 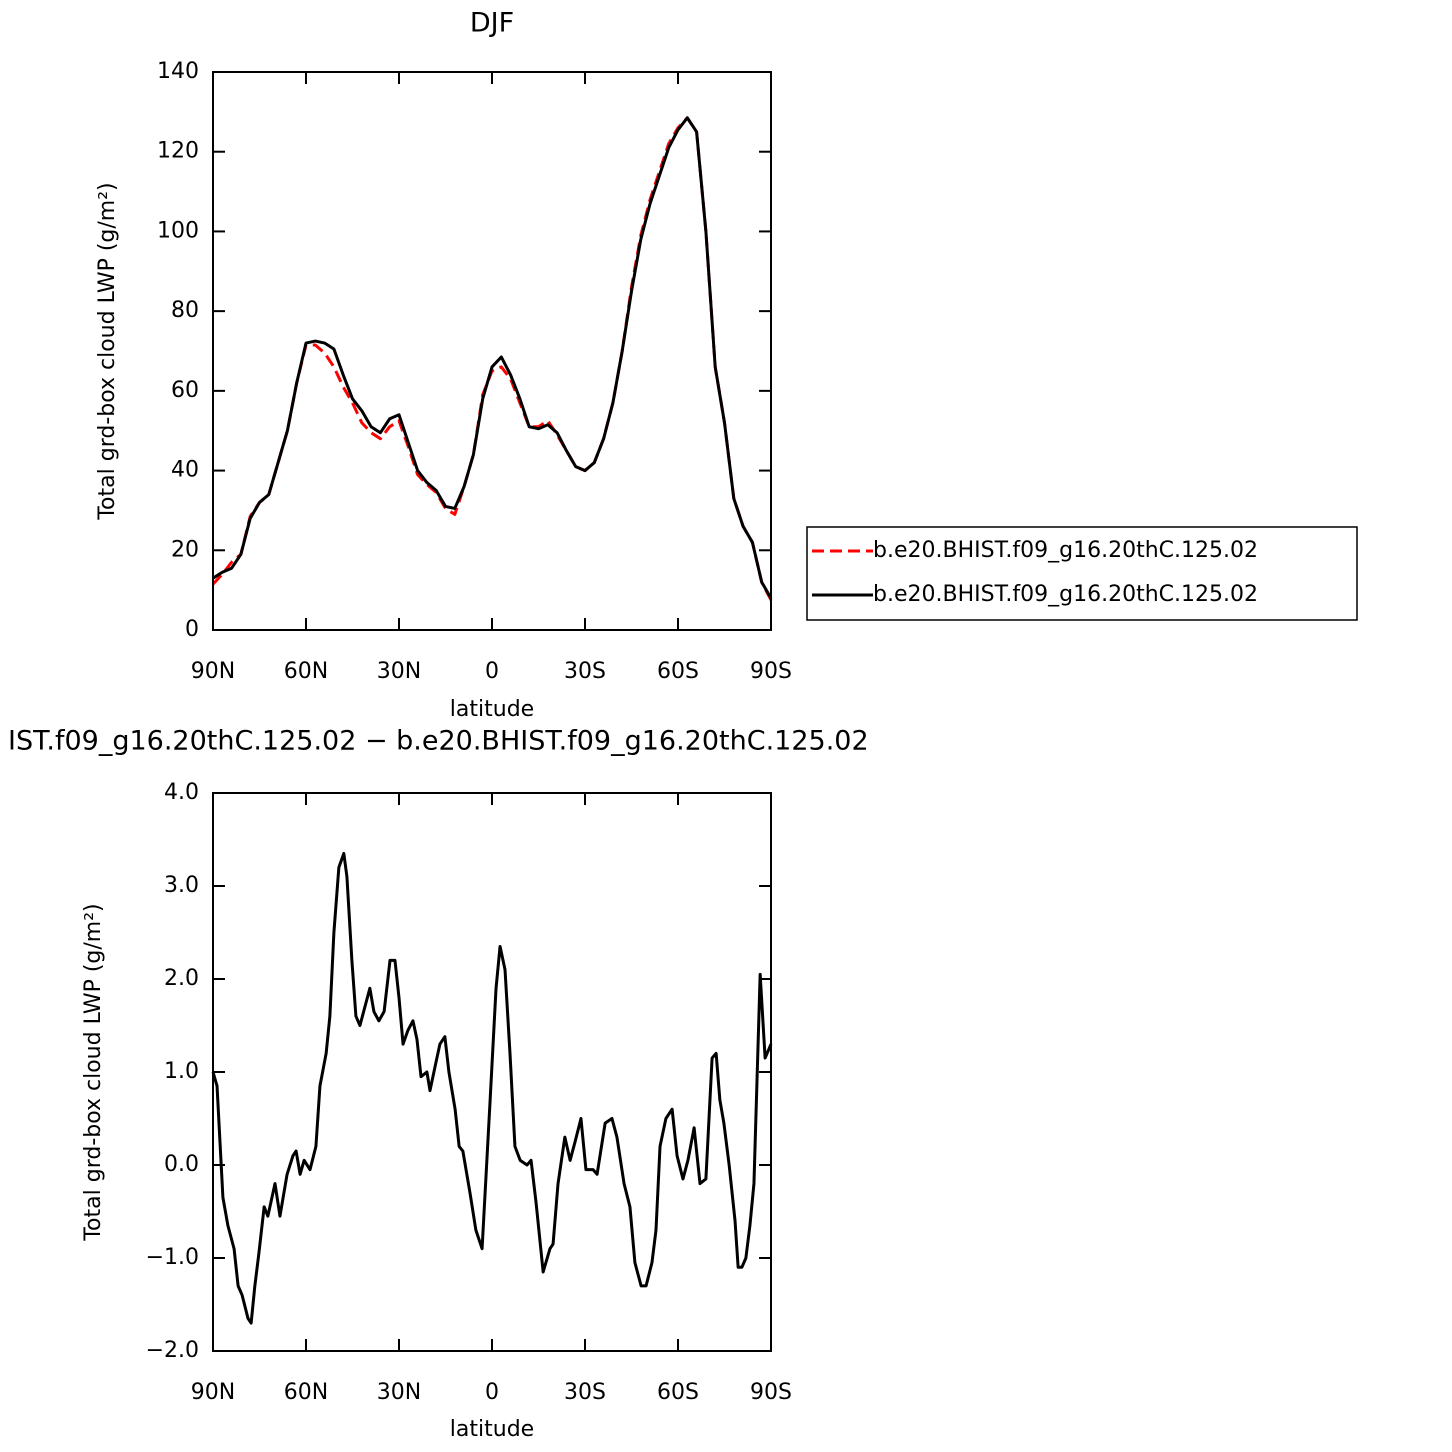 What do you see at coordinates (172, 1350) in the screenshot?
I see `y-tick-label: −2.0` at bounding box center [172, 1350].